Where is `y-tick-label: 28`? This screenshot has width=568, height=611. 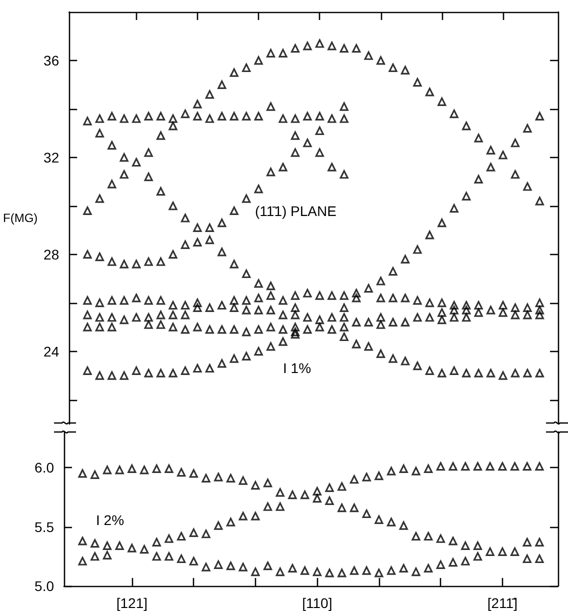 y-tick-label: 28 is located at coordinates (52, 254).